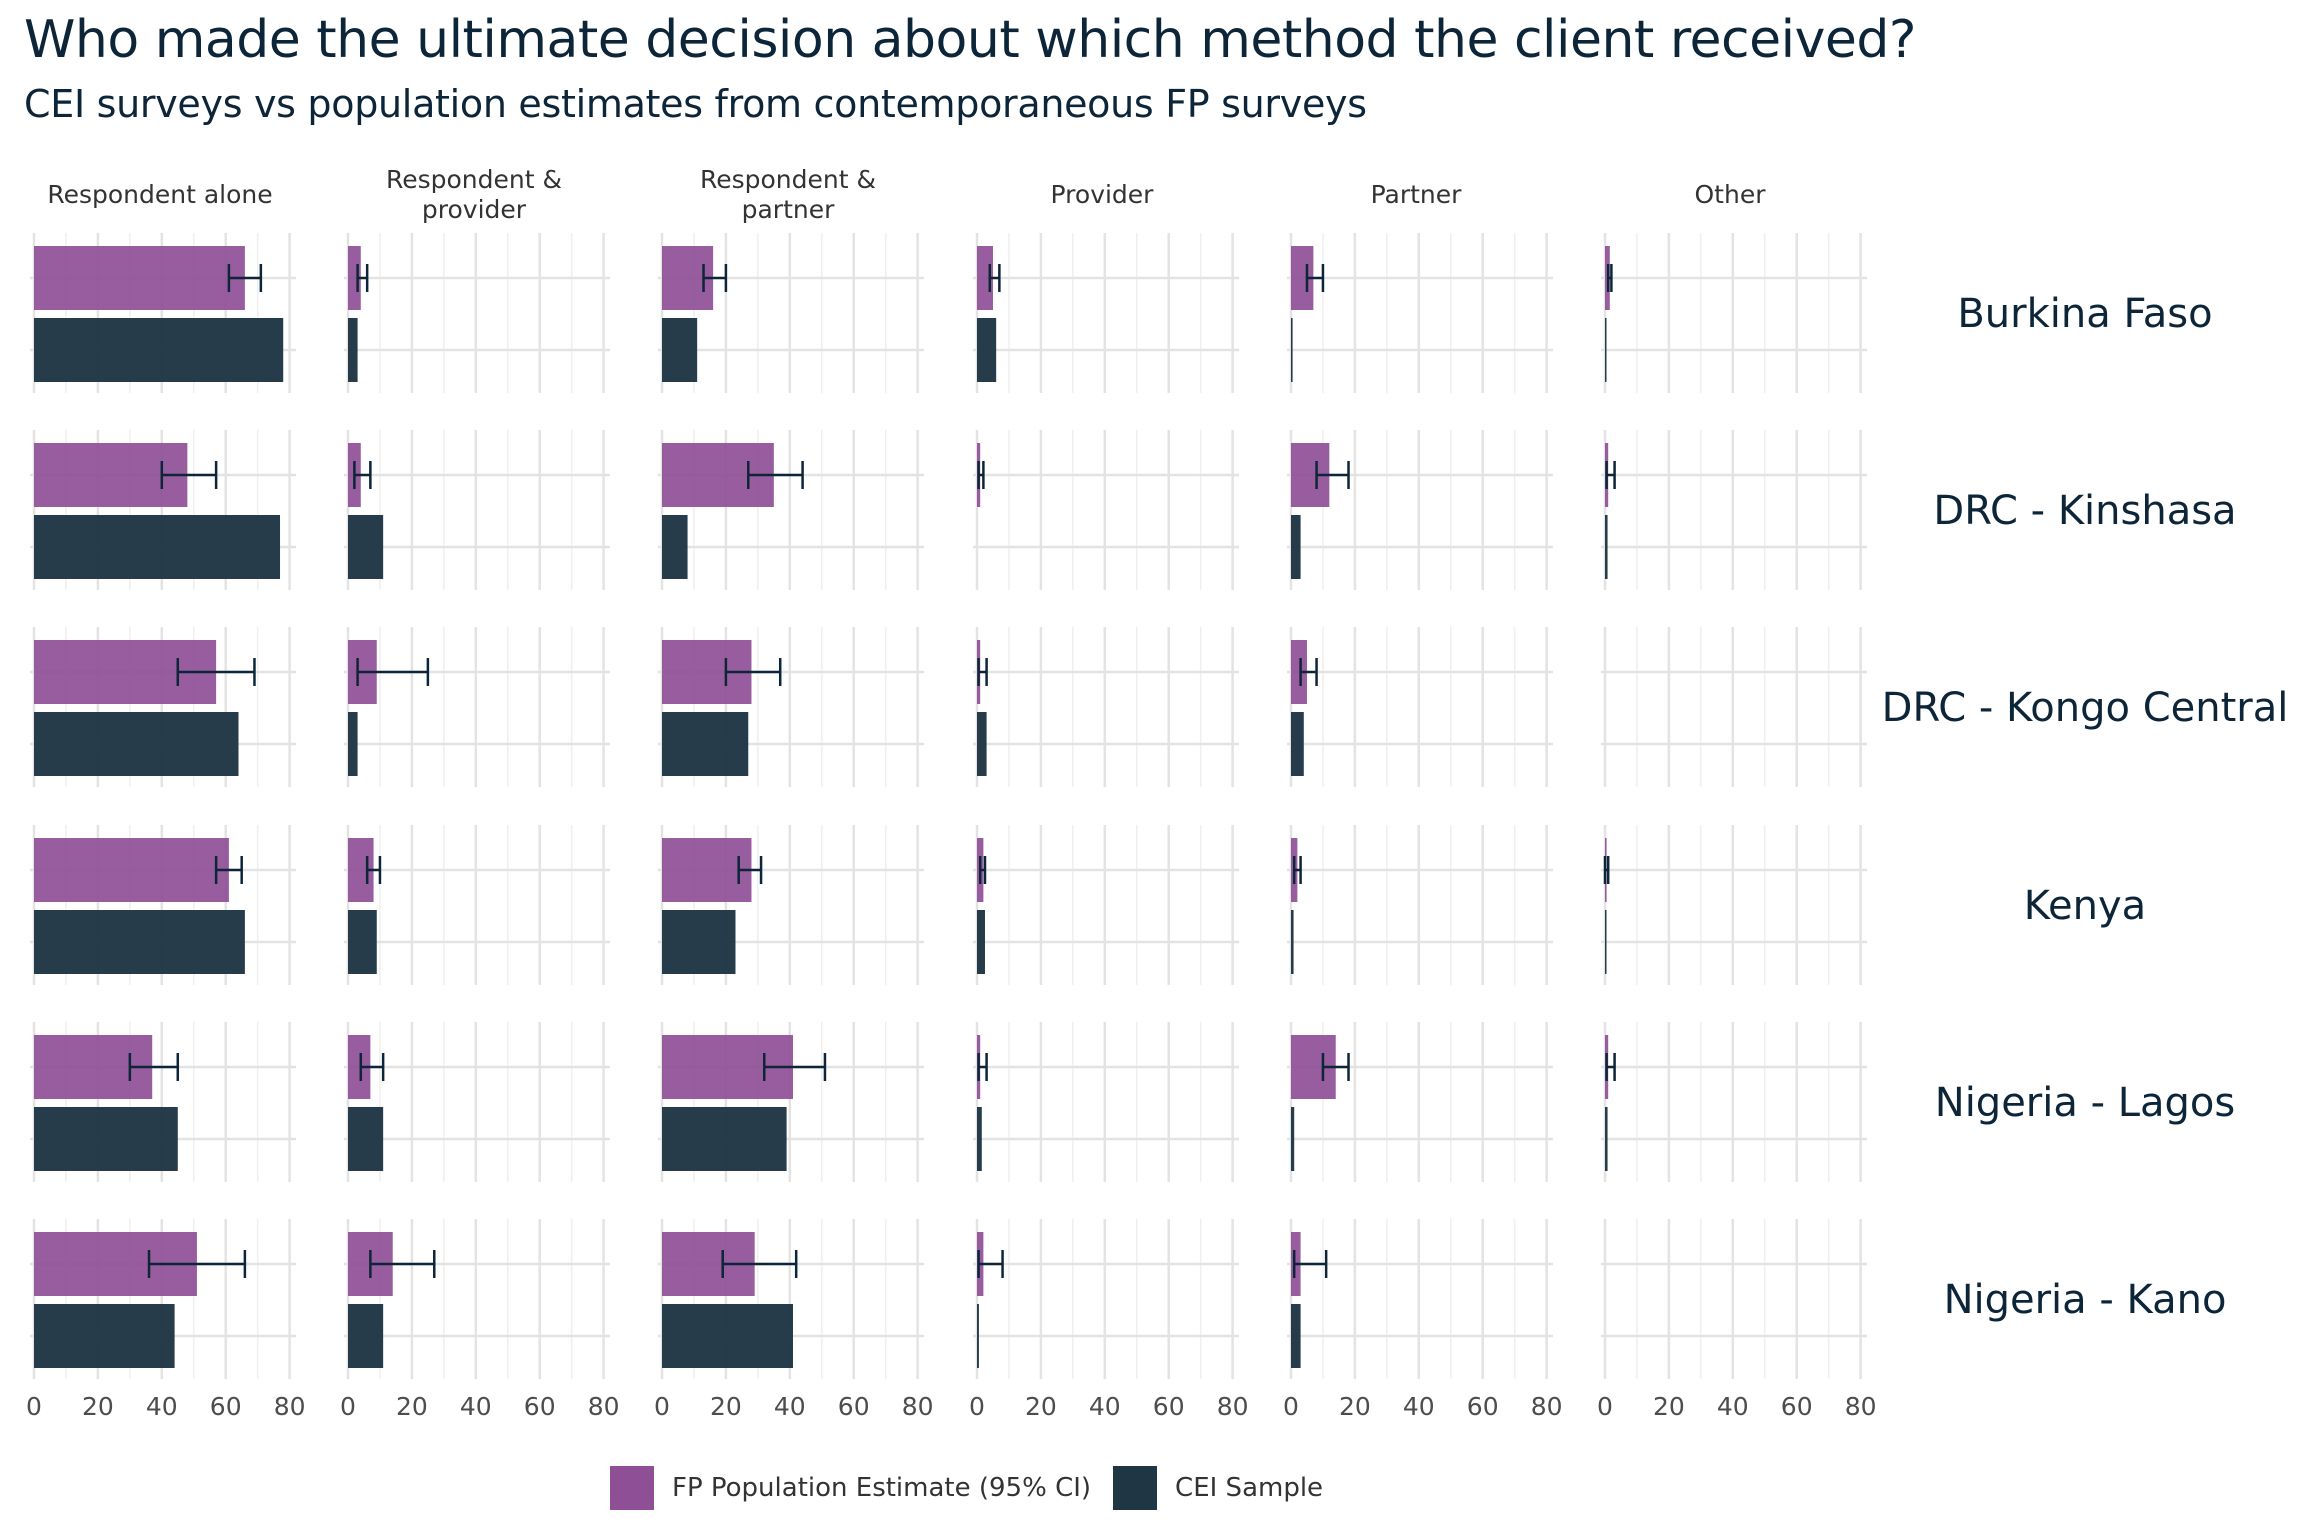 The image size is (2304, 1536). I want to click on legend-item-cei-sample: CEI Sample, so click(1218, 1488).